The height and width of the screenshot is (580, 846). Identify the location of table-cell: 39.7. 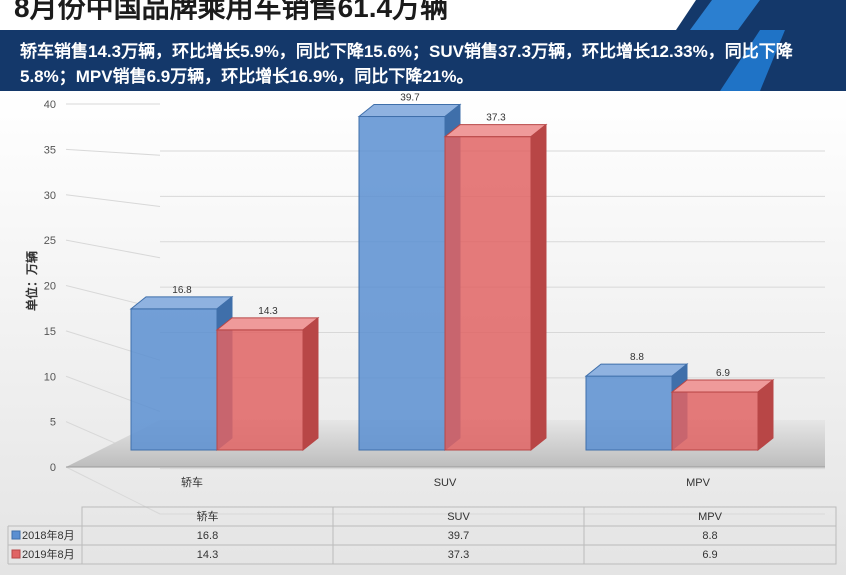
(458, 536).